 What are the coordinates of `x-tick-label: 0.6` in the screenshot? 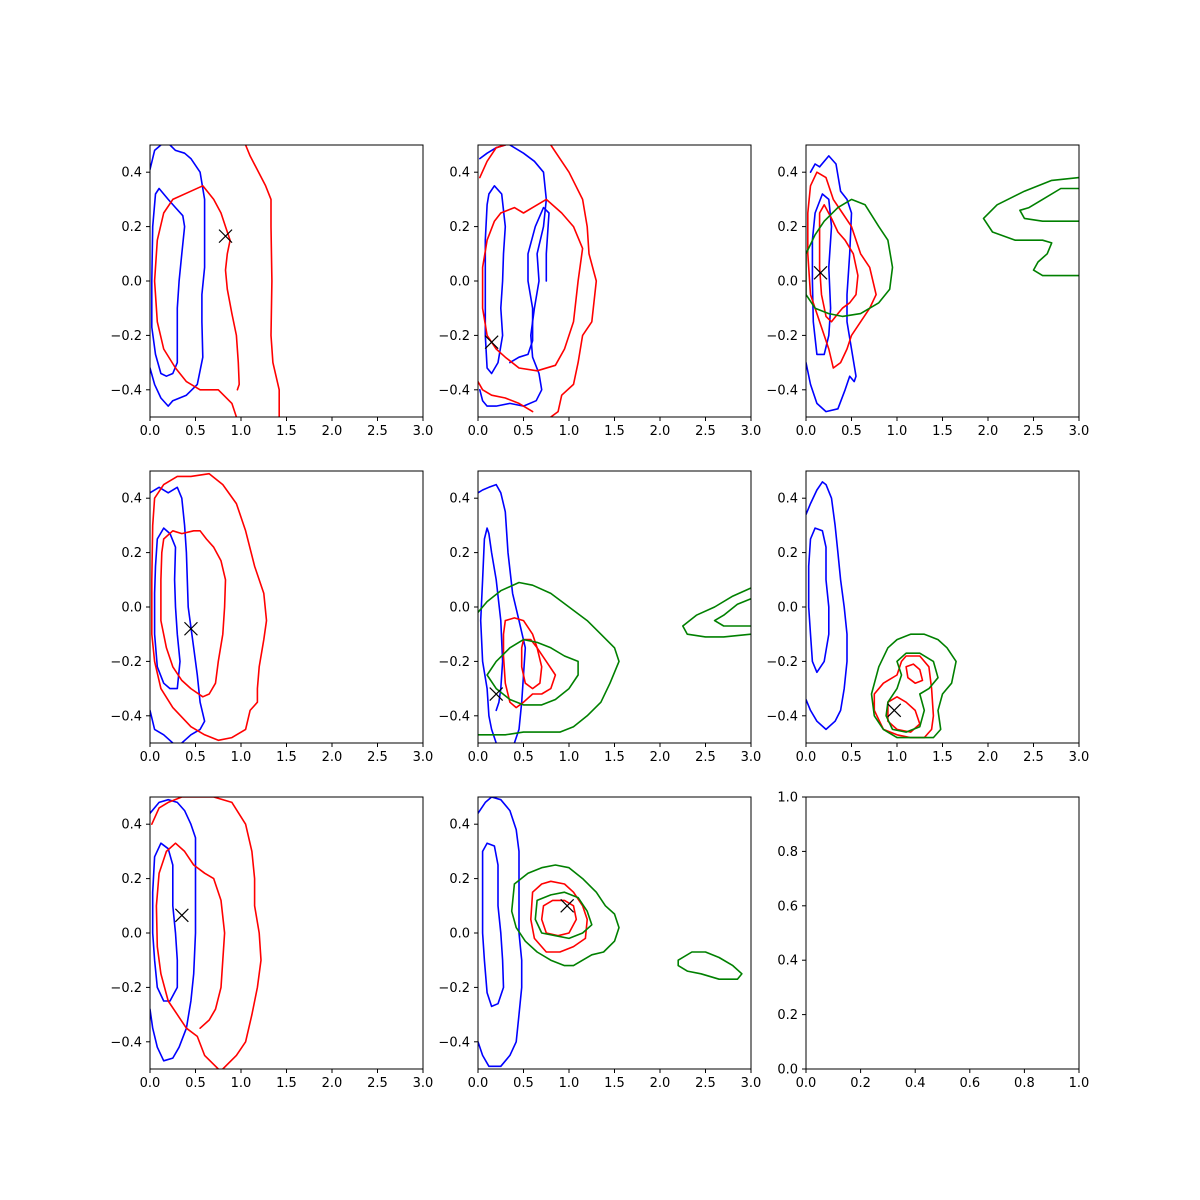 It's located at (969, 1083).